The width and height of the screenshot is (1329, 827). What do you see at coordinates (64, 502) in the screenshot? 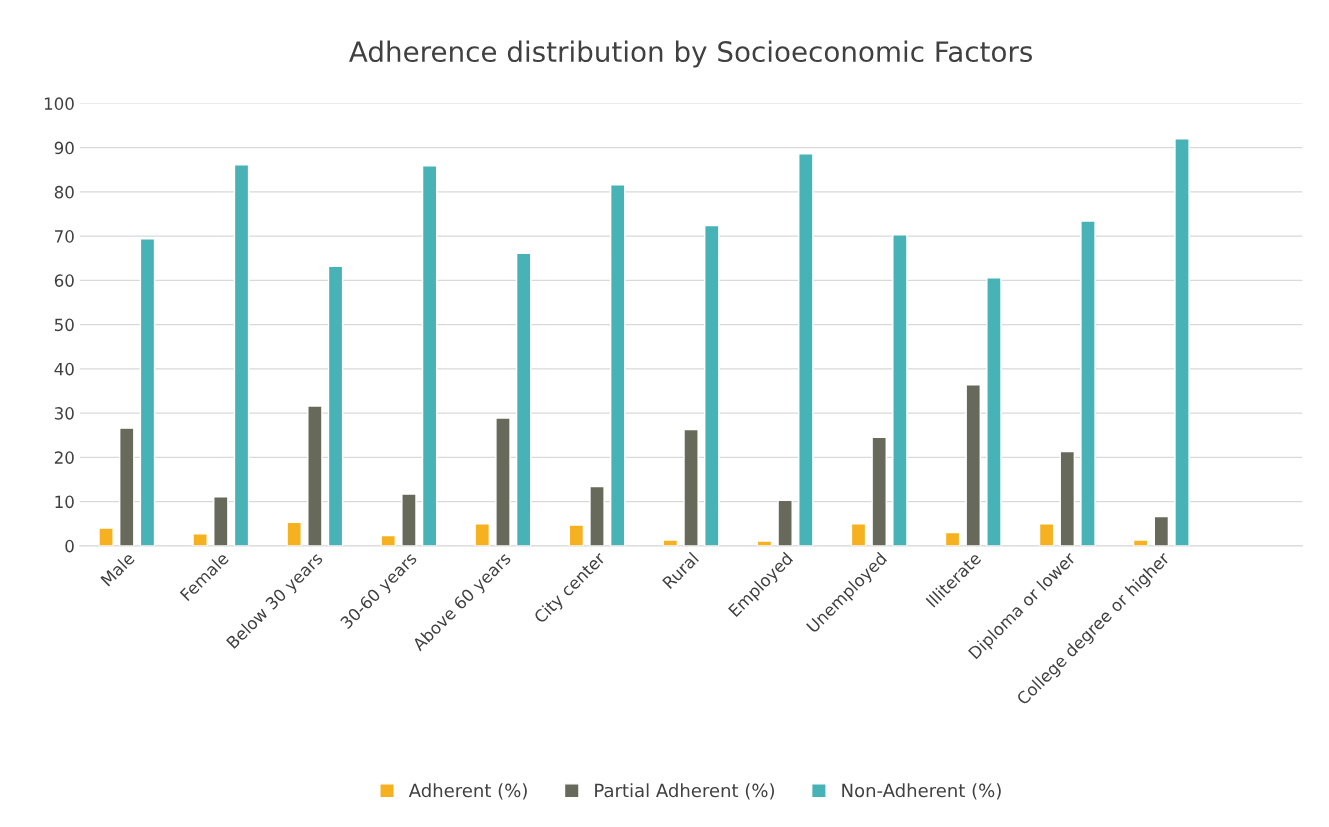
I see `y-tick-label: 10` at bounding box center [64, 502].